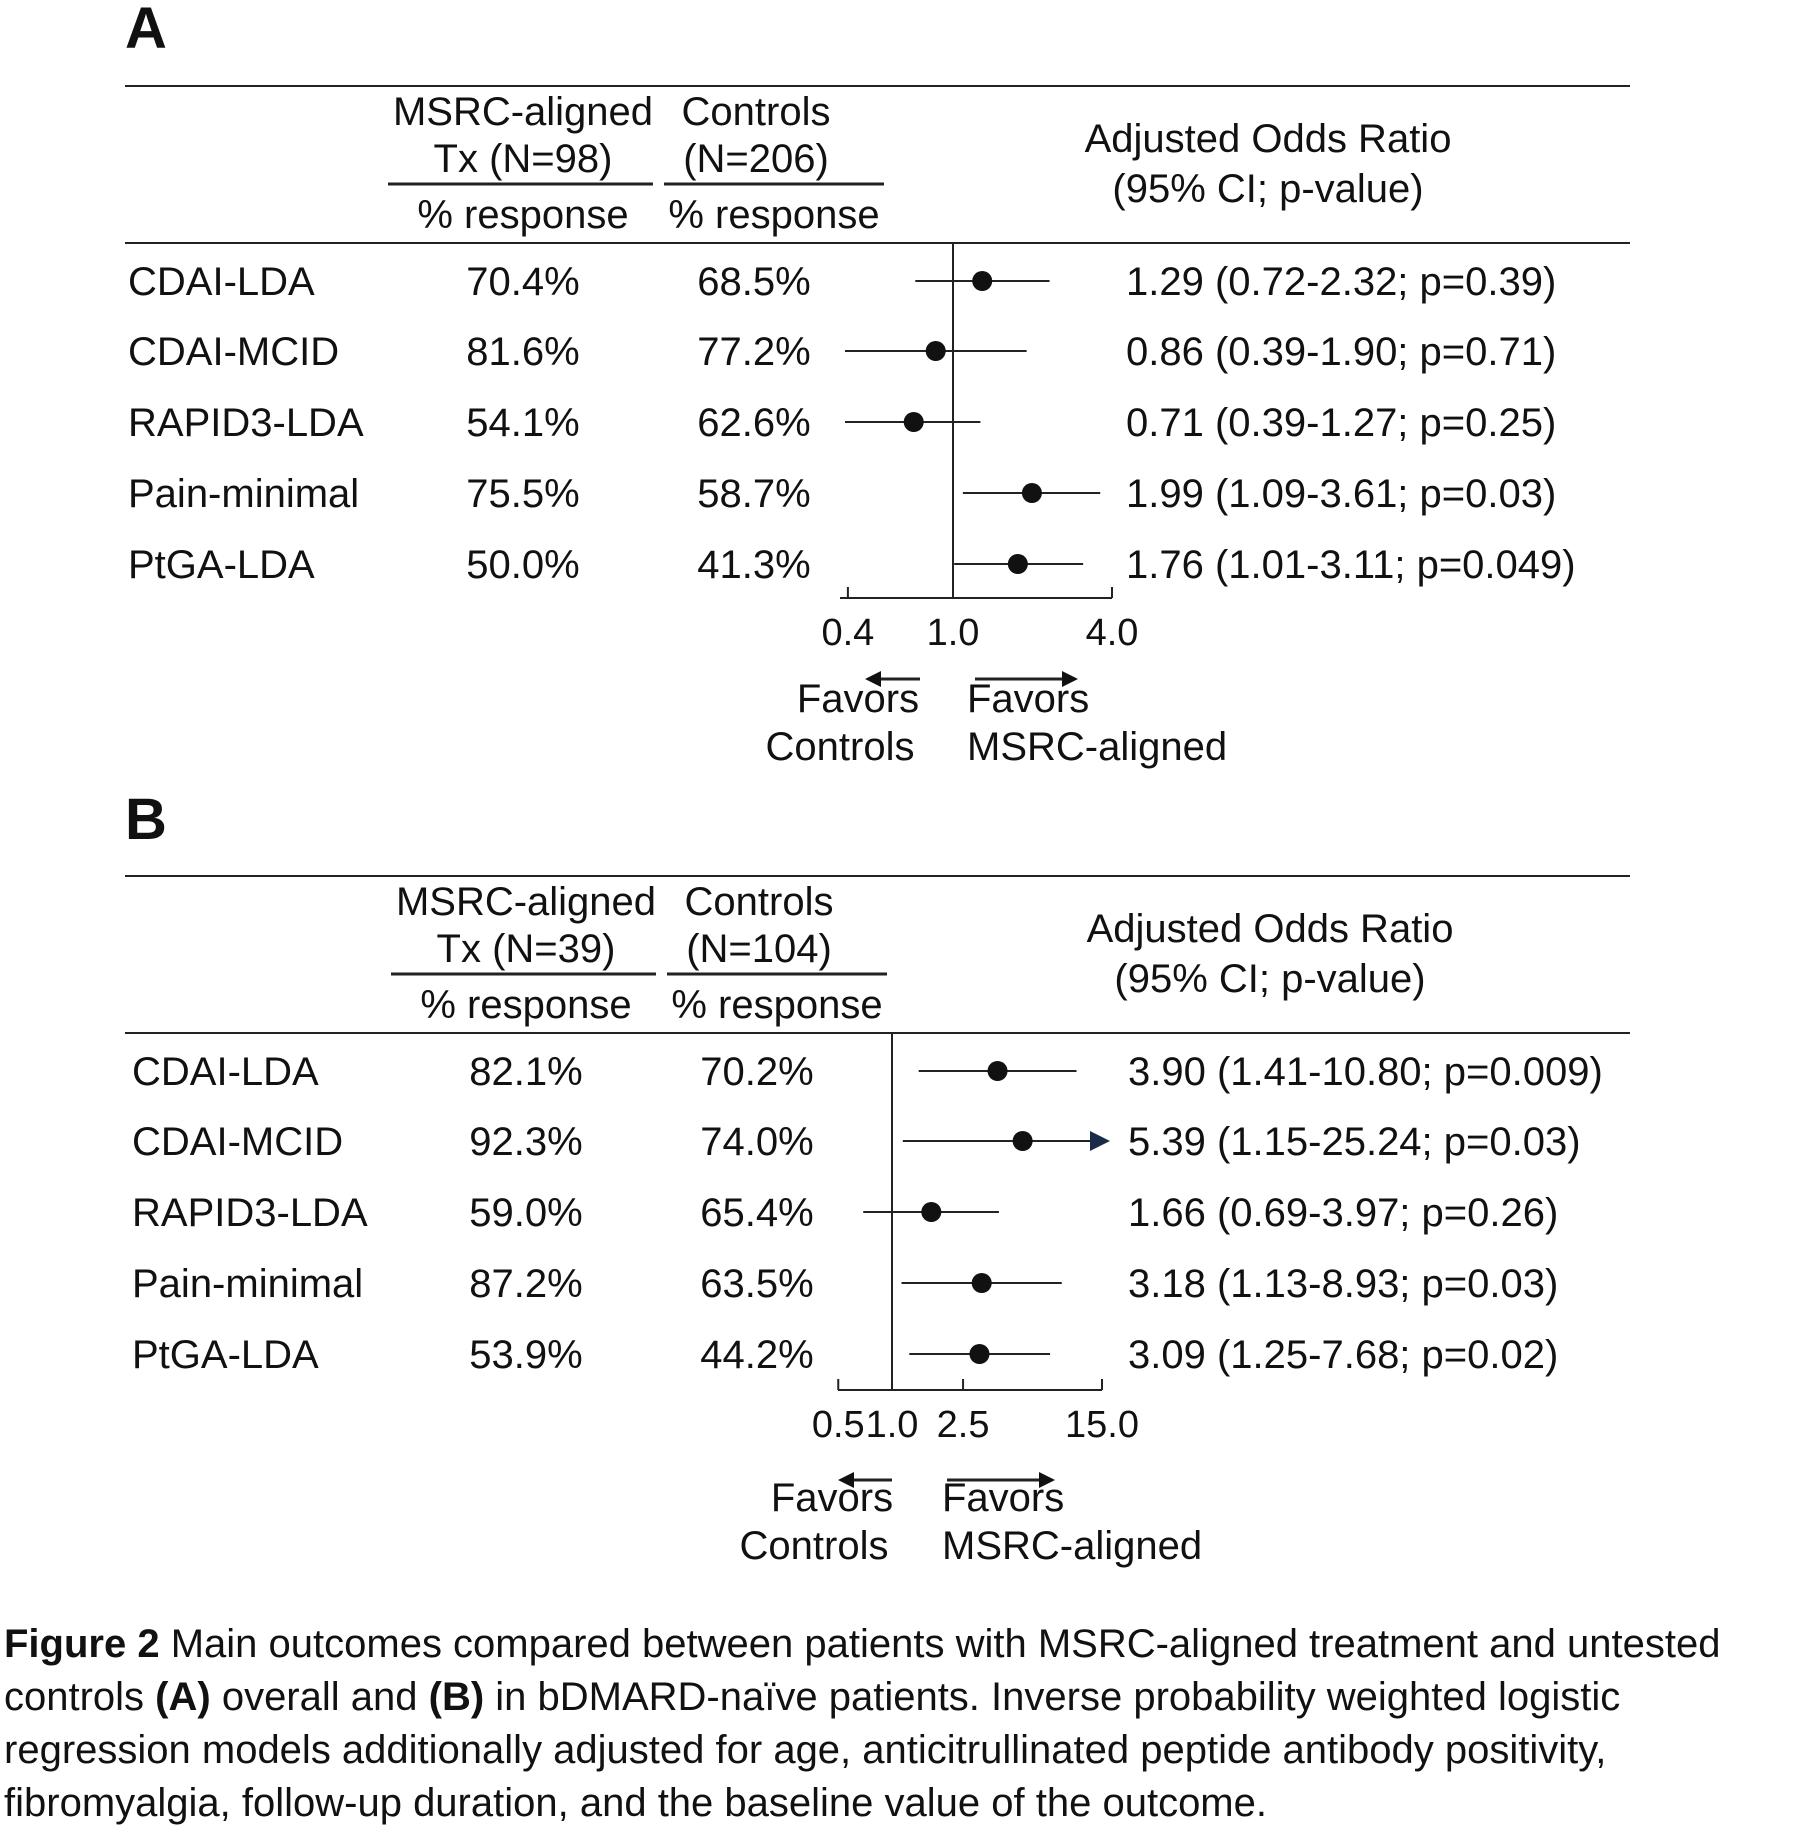 This screenshot has width=1820, height=1835. What do you see at coordinates (892, 1425) in the screenshot?
I see `panel-b-x-tick-label: 1.0` at bounding box center [892, 1425].